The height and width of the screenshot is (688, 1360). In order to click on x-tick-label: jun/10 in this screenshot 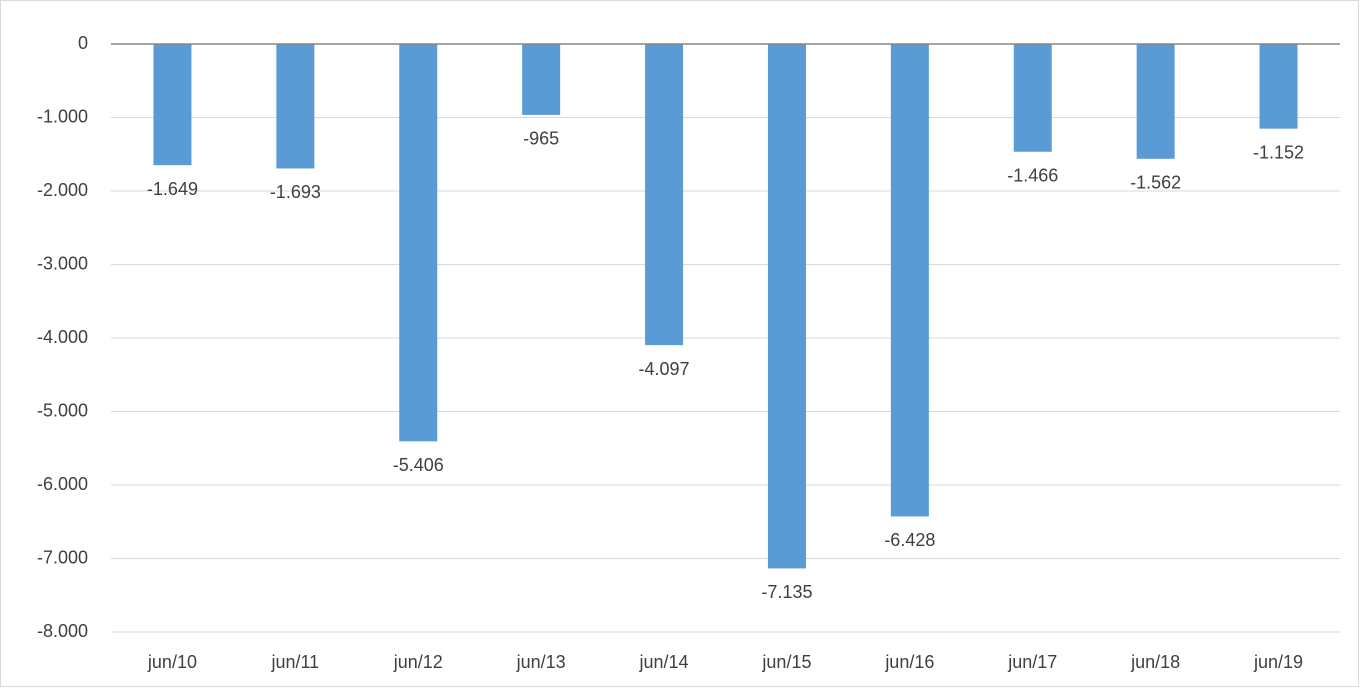, I will do `click(172, 662)`.